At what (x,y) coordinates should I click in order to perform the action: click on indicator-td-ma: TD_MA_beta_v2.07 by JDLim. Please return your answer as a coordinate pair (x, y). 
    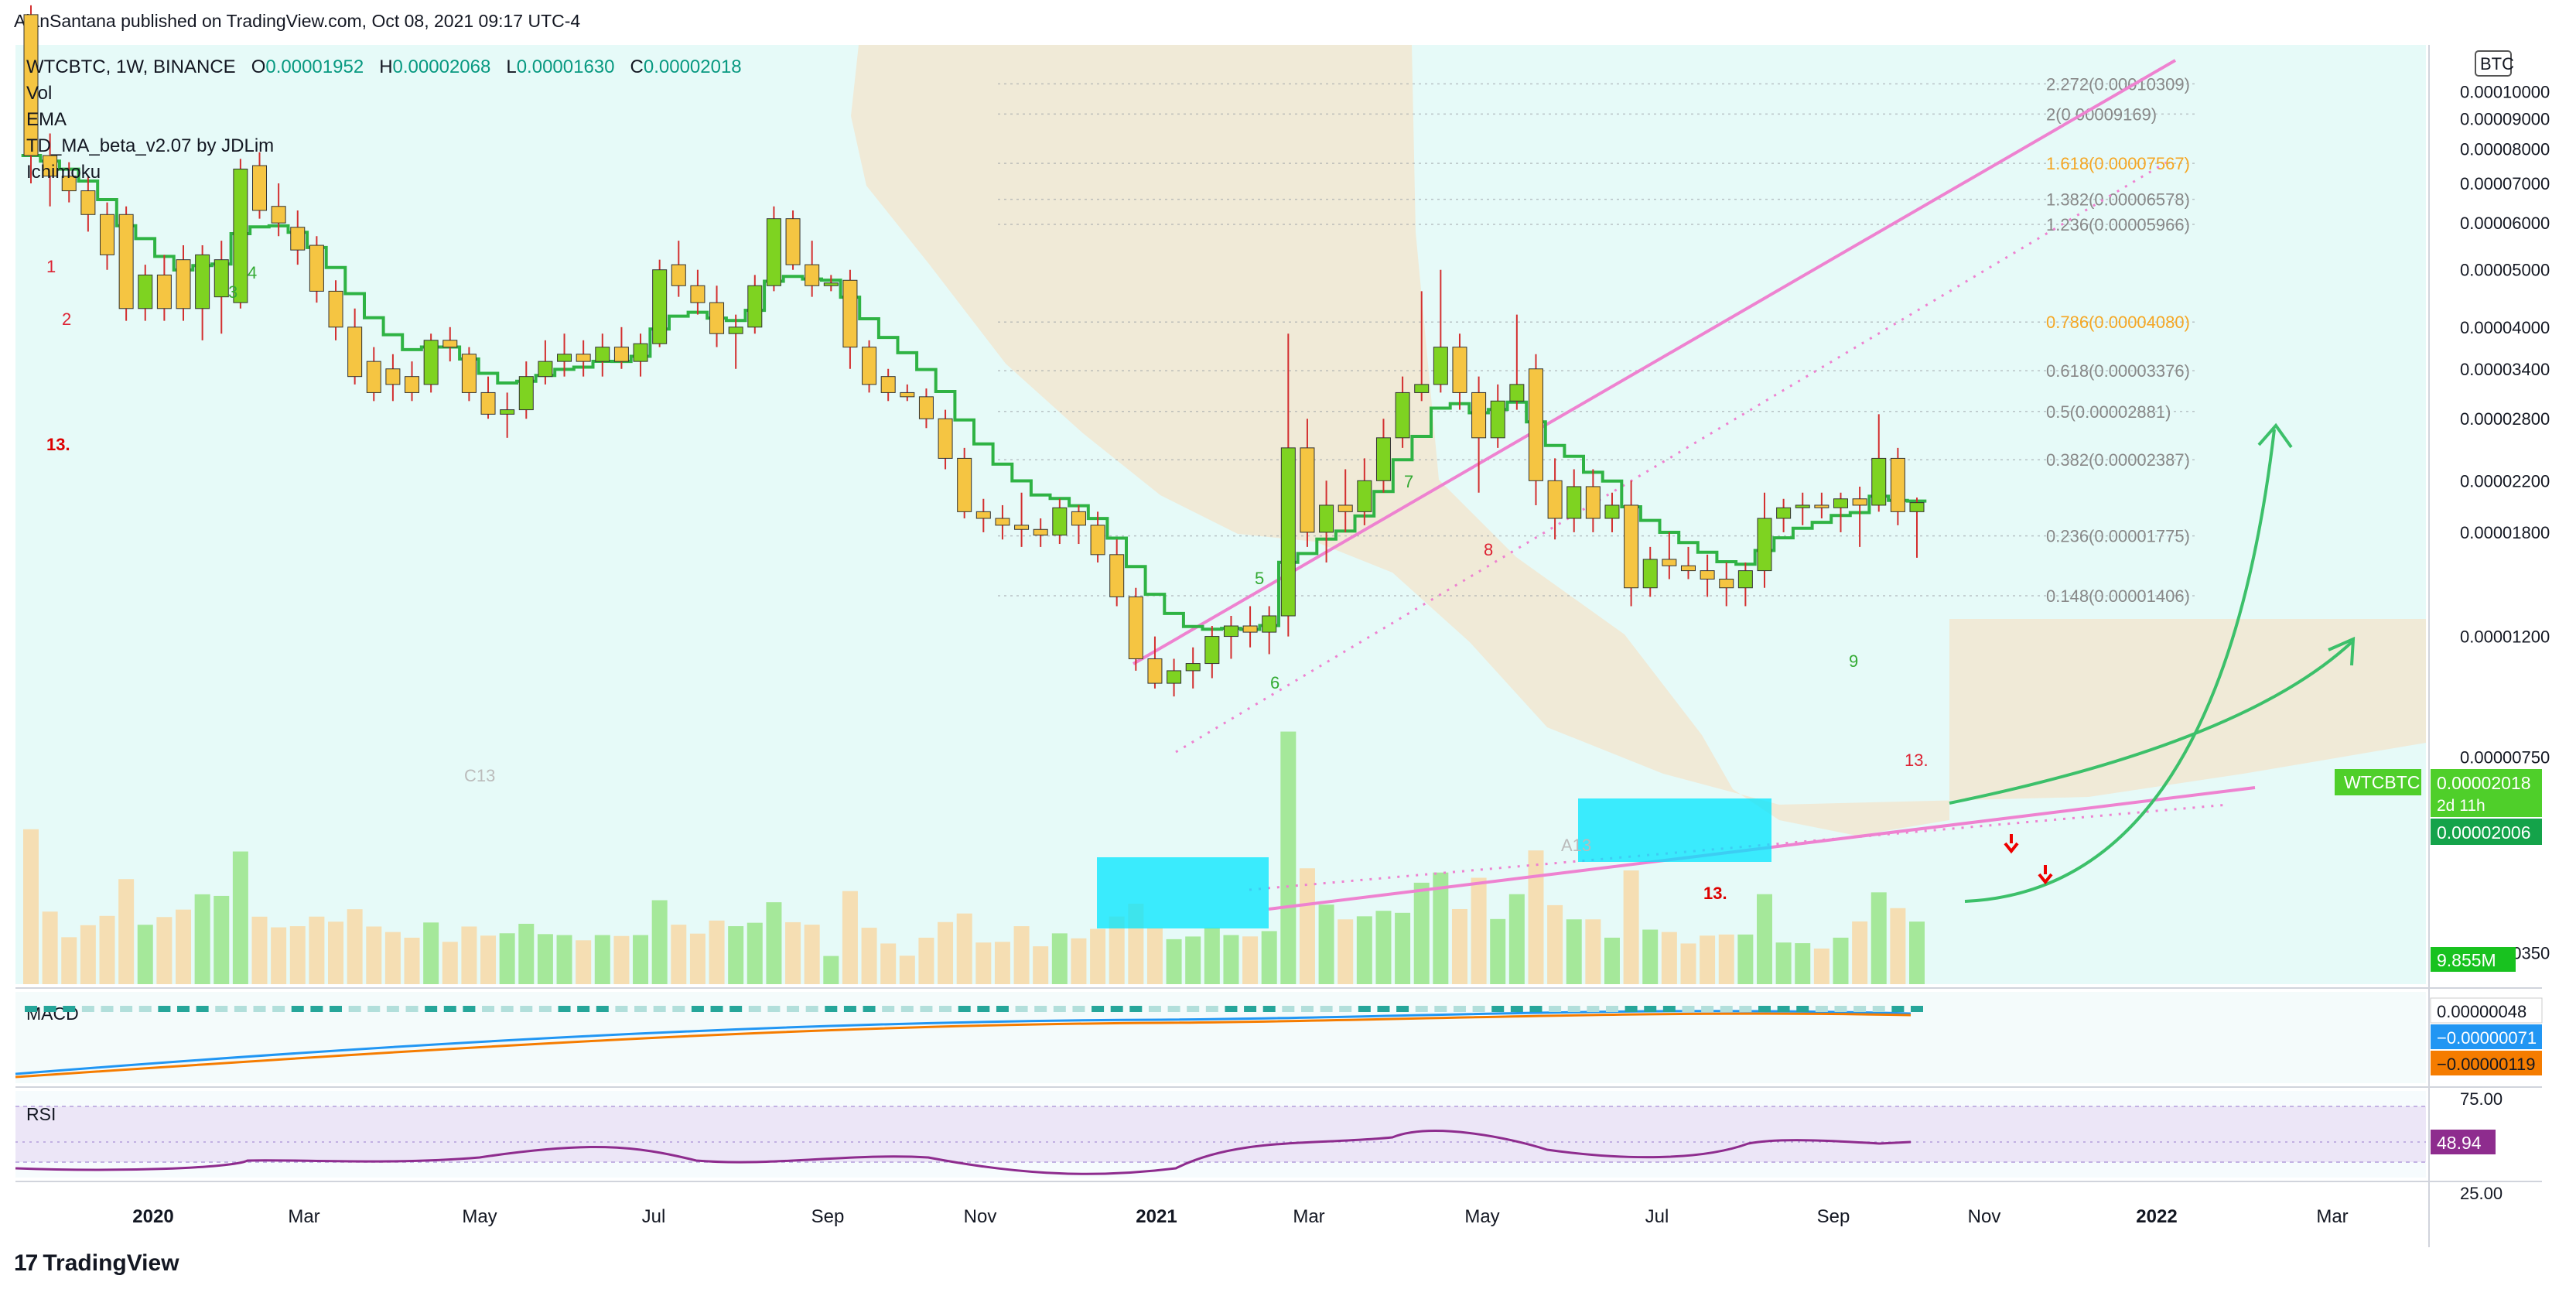
    Looking at the image, I should click on (150, 145).